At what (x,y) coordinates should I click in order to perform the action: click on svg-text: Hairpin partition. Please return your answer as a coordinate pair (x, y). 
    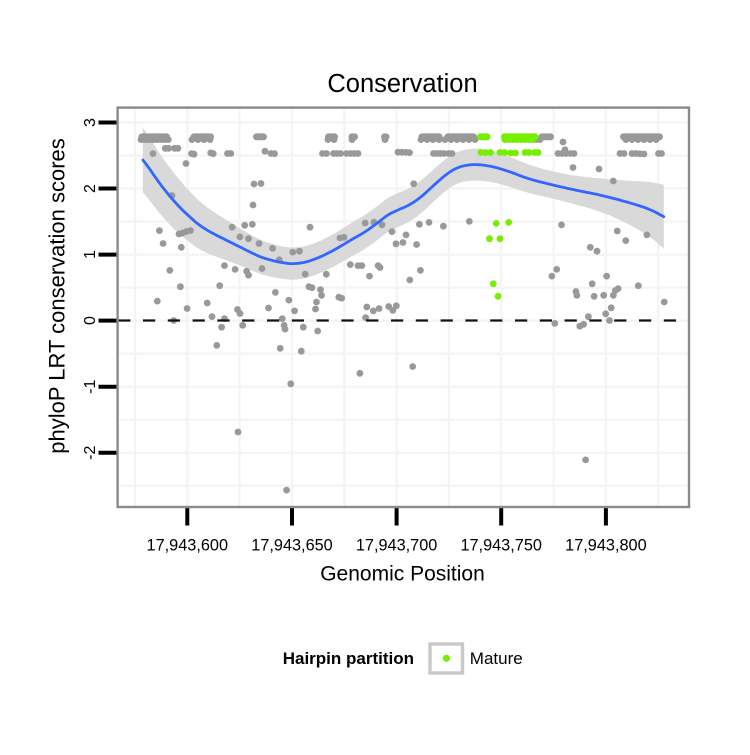
    Looking at the image, I should click on (348, 658).